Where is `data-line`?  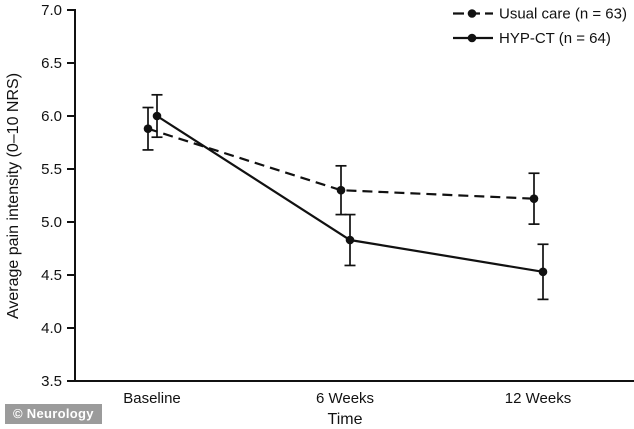
data-line is located at coordinates (341, 163).